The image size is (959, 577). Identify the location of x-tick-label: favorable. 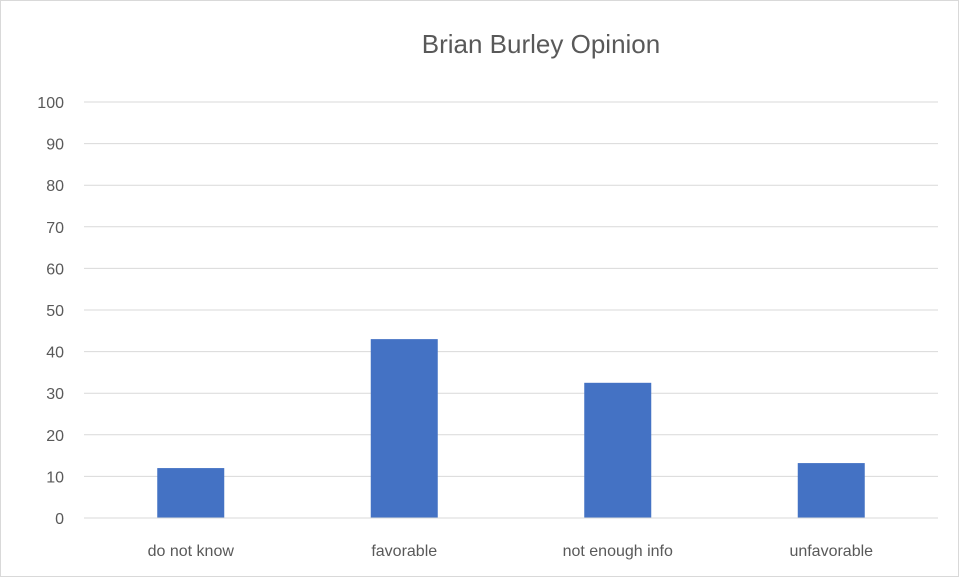
(404, 551).